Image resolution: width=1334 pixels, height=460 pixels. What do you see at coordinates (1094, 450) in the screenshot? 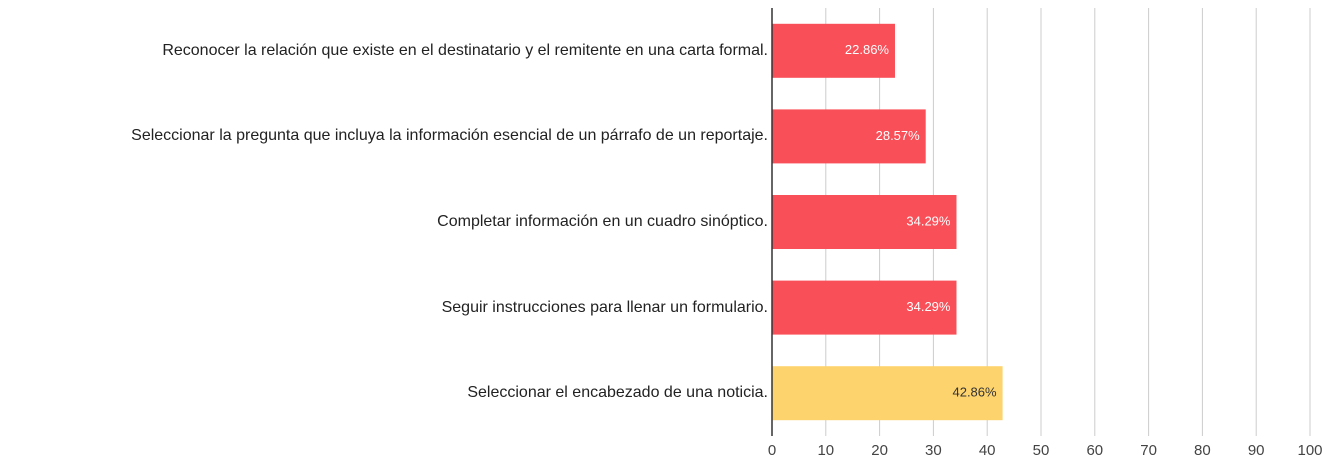
I see `x-tick-label: 60` at bounding box center [1094, 450].